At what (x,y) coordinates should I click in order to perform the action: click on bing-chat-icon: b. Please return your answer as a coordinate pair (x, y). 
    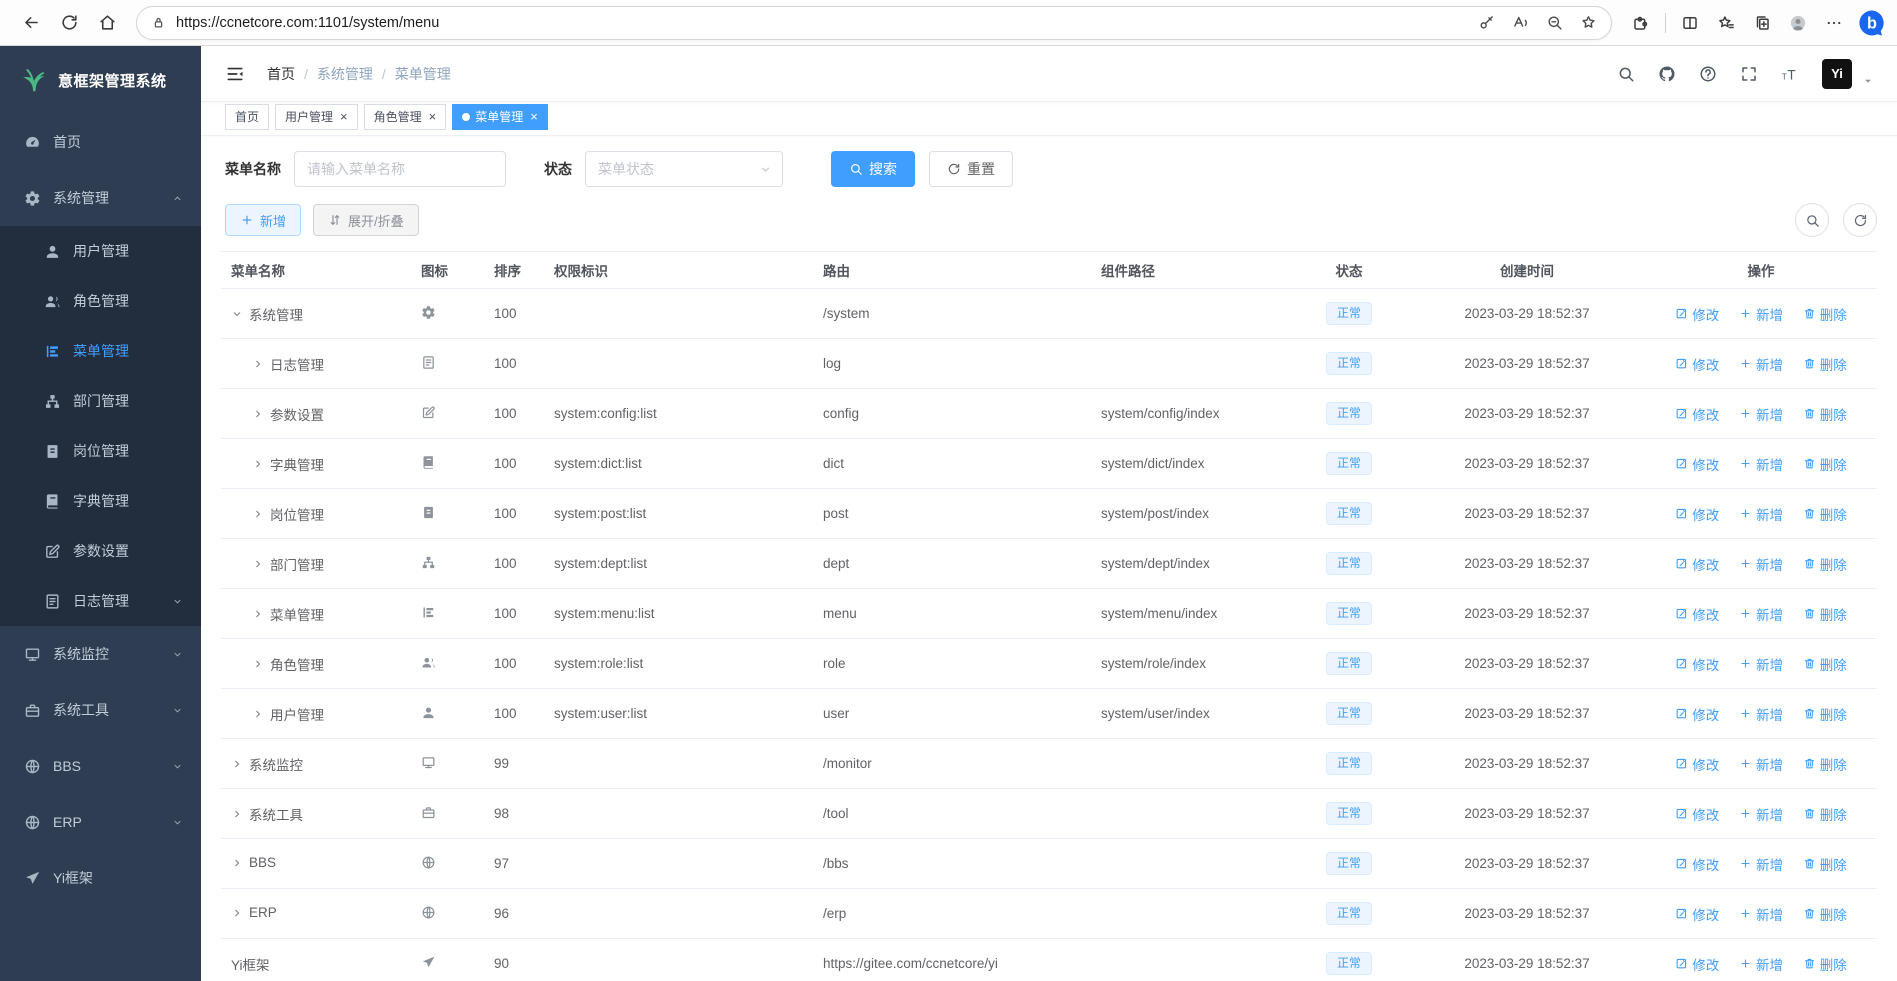
    Looking at the image, I should click on (1872, 23).